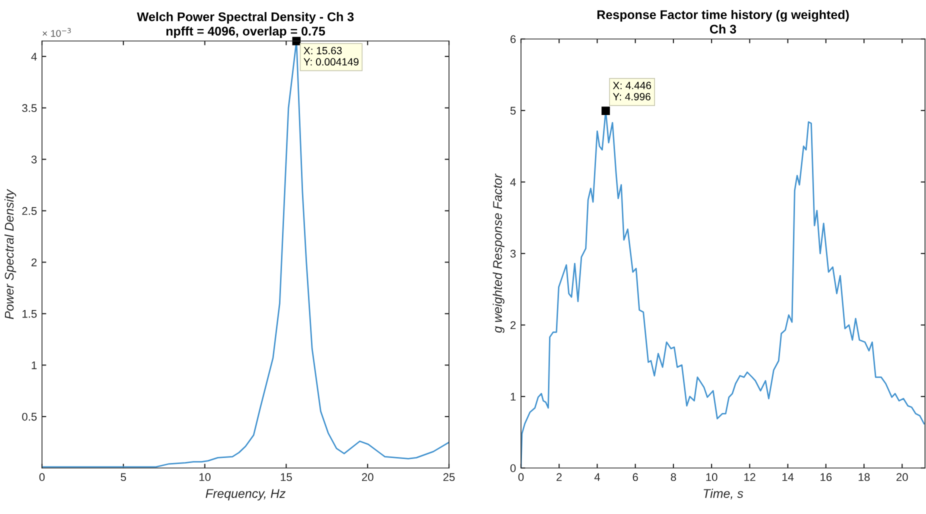  I want to click on x-tick-label: 14, so click(788, 477).